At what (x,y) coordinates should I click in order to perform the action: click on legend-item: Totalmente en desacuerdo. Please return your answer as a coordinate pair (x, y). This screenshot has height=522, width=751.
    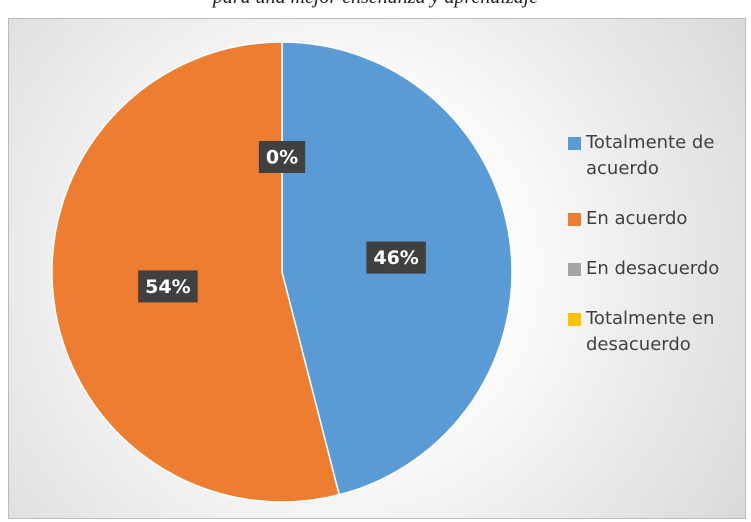
    Looking at the image, I should click on (653, 332).